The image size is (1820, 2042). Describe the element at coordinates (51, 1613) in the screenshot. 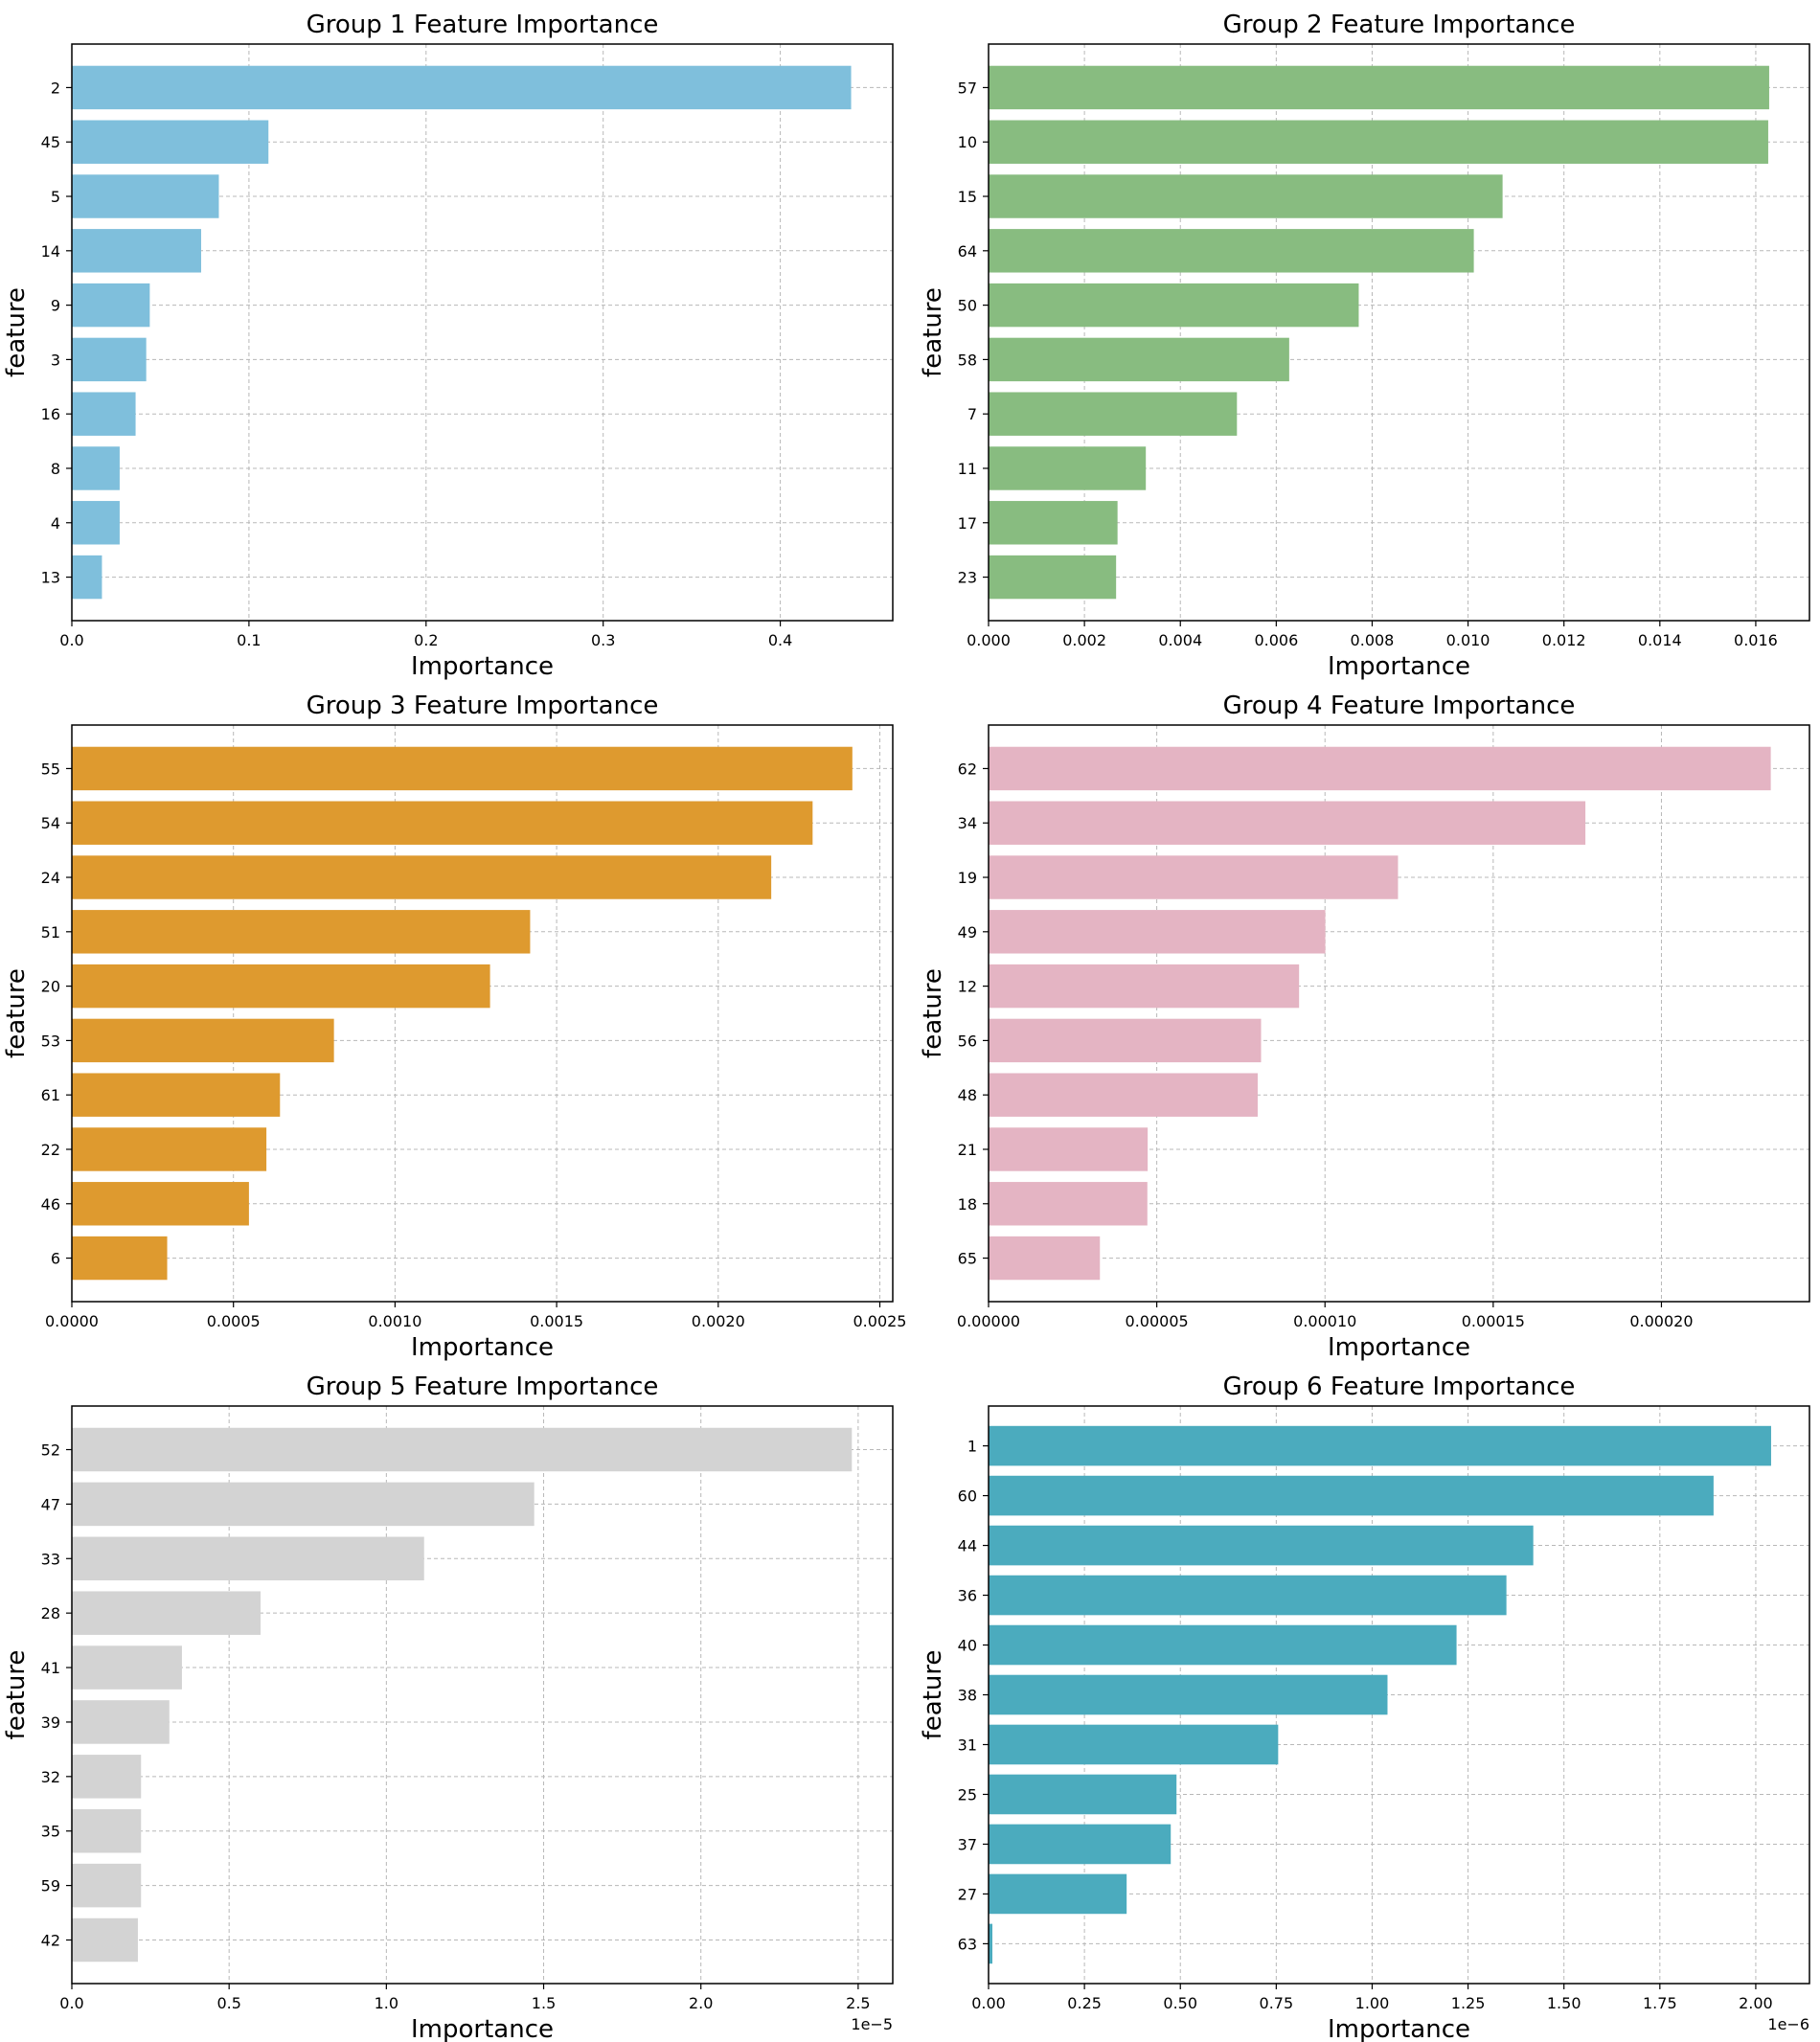

I see `y-tick-label: 28` at that location.